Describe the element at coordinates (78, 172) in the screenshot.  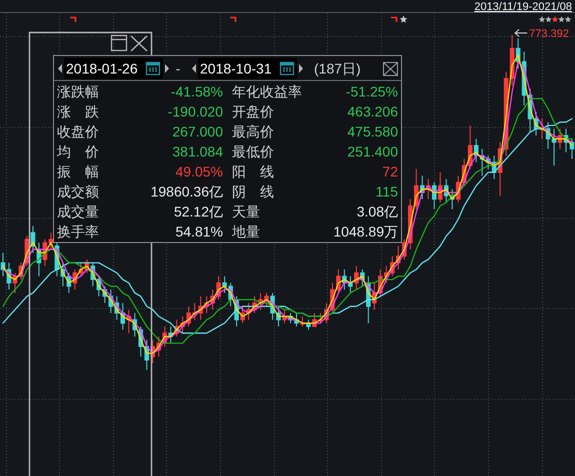
I see `annotation: 振 幅` at that location.